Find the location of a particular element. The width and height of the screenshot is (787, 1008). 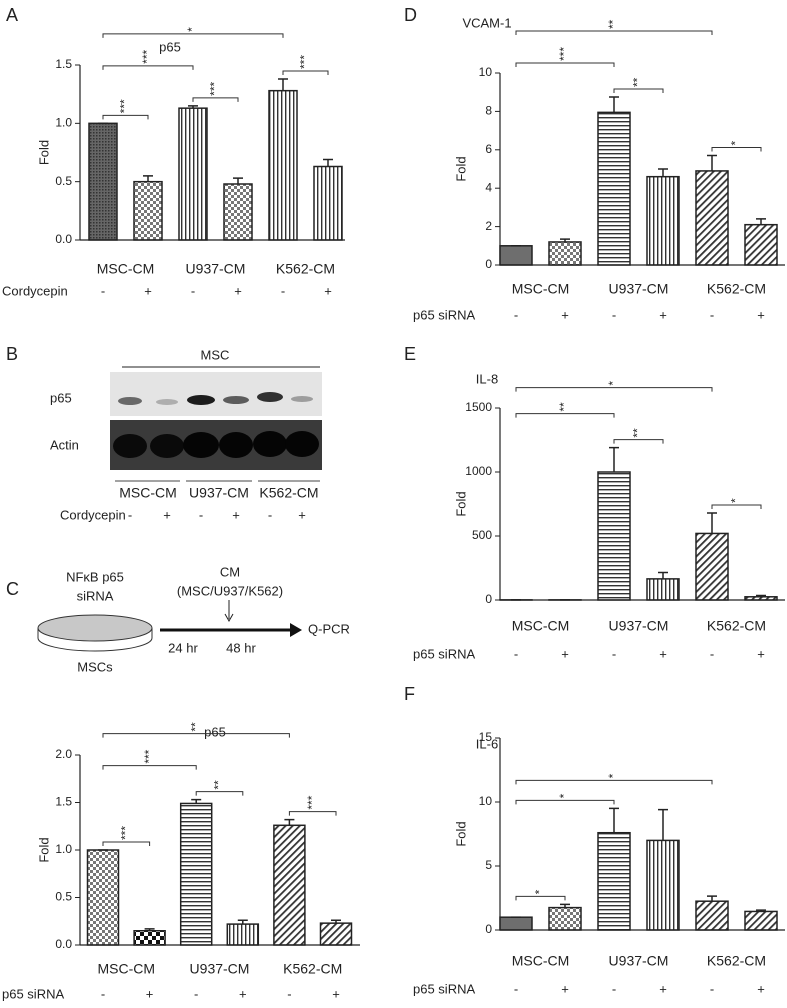

y-tick-label: 8 is located at coordinates (488, 111).